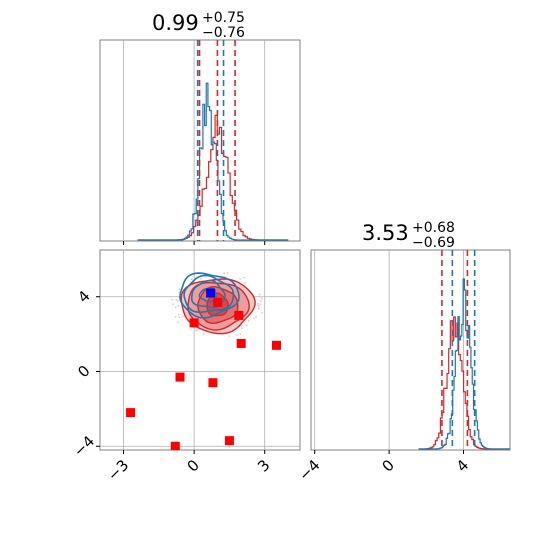  I want to click on p2-title: 3.53 +0.68 −0.69, so click(408, 235).